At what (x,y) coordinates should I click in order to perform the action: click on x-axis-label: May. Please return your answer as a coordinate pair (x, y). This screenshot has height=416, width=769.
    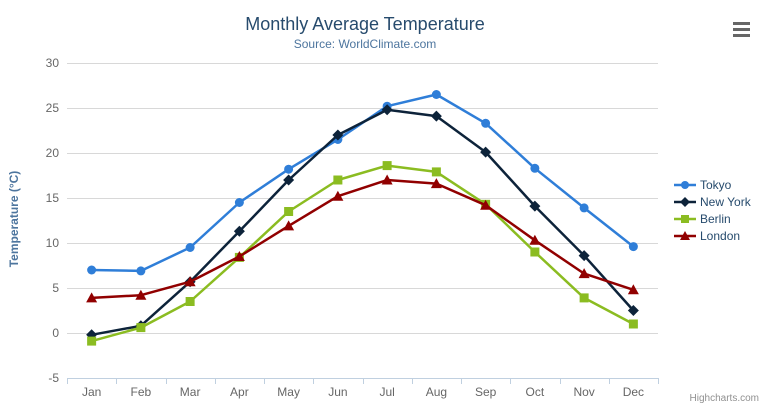
    Looking at the image, I should click on (288, 392).